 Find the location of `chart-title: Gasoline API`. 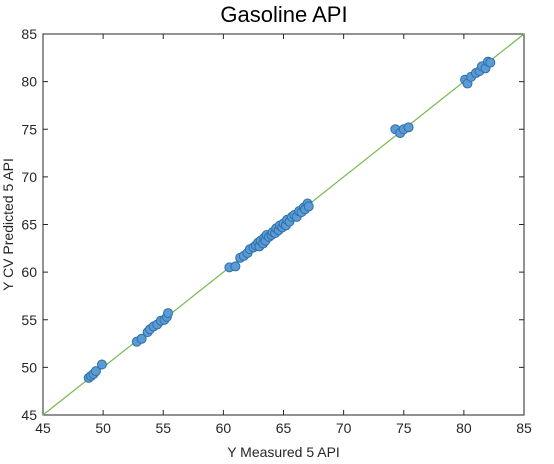

chart-title: Gasoline API is located at coordinates (283, 14).